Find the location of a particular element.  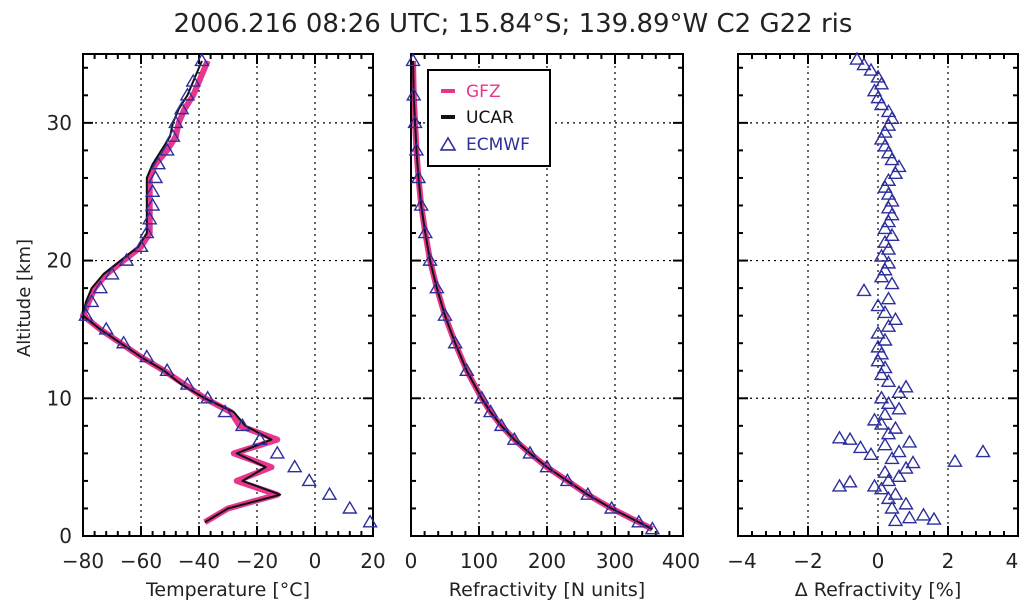

x-axis-label: Temperature [°C] is located at coordinates (227, 590).